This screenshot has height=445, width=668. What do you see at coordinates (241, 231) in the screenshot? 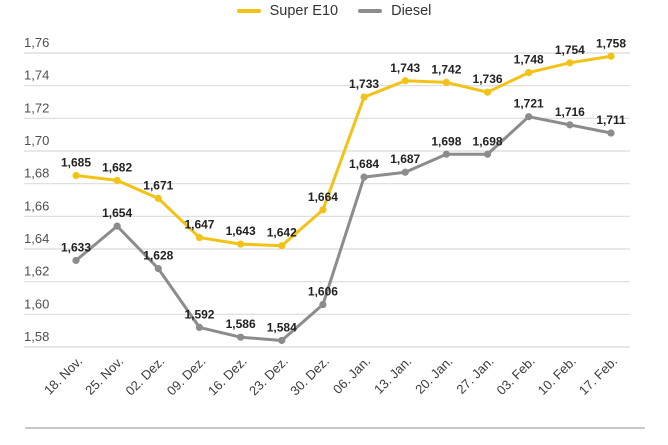
I see `point-label-super-e10: 1,643` at bounding box center [241, 231].